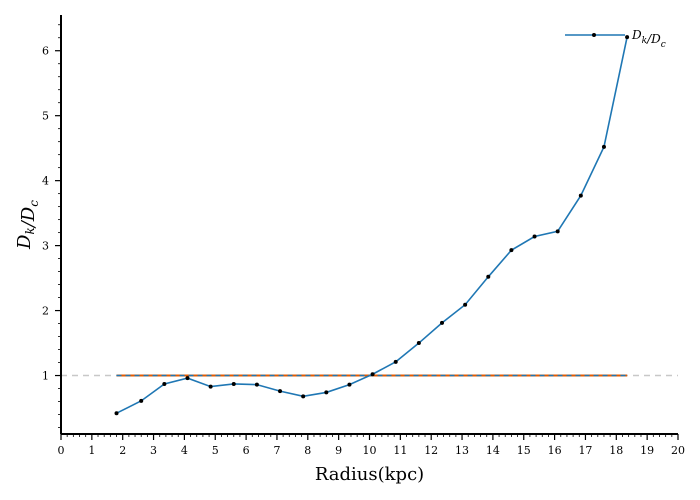 The height and width of the screenshot is (500, 700). What do you see at coordinates (493, 450) in the screenshot?
I see `x-tick-label: 14` at bounding box center [493, 450].